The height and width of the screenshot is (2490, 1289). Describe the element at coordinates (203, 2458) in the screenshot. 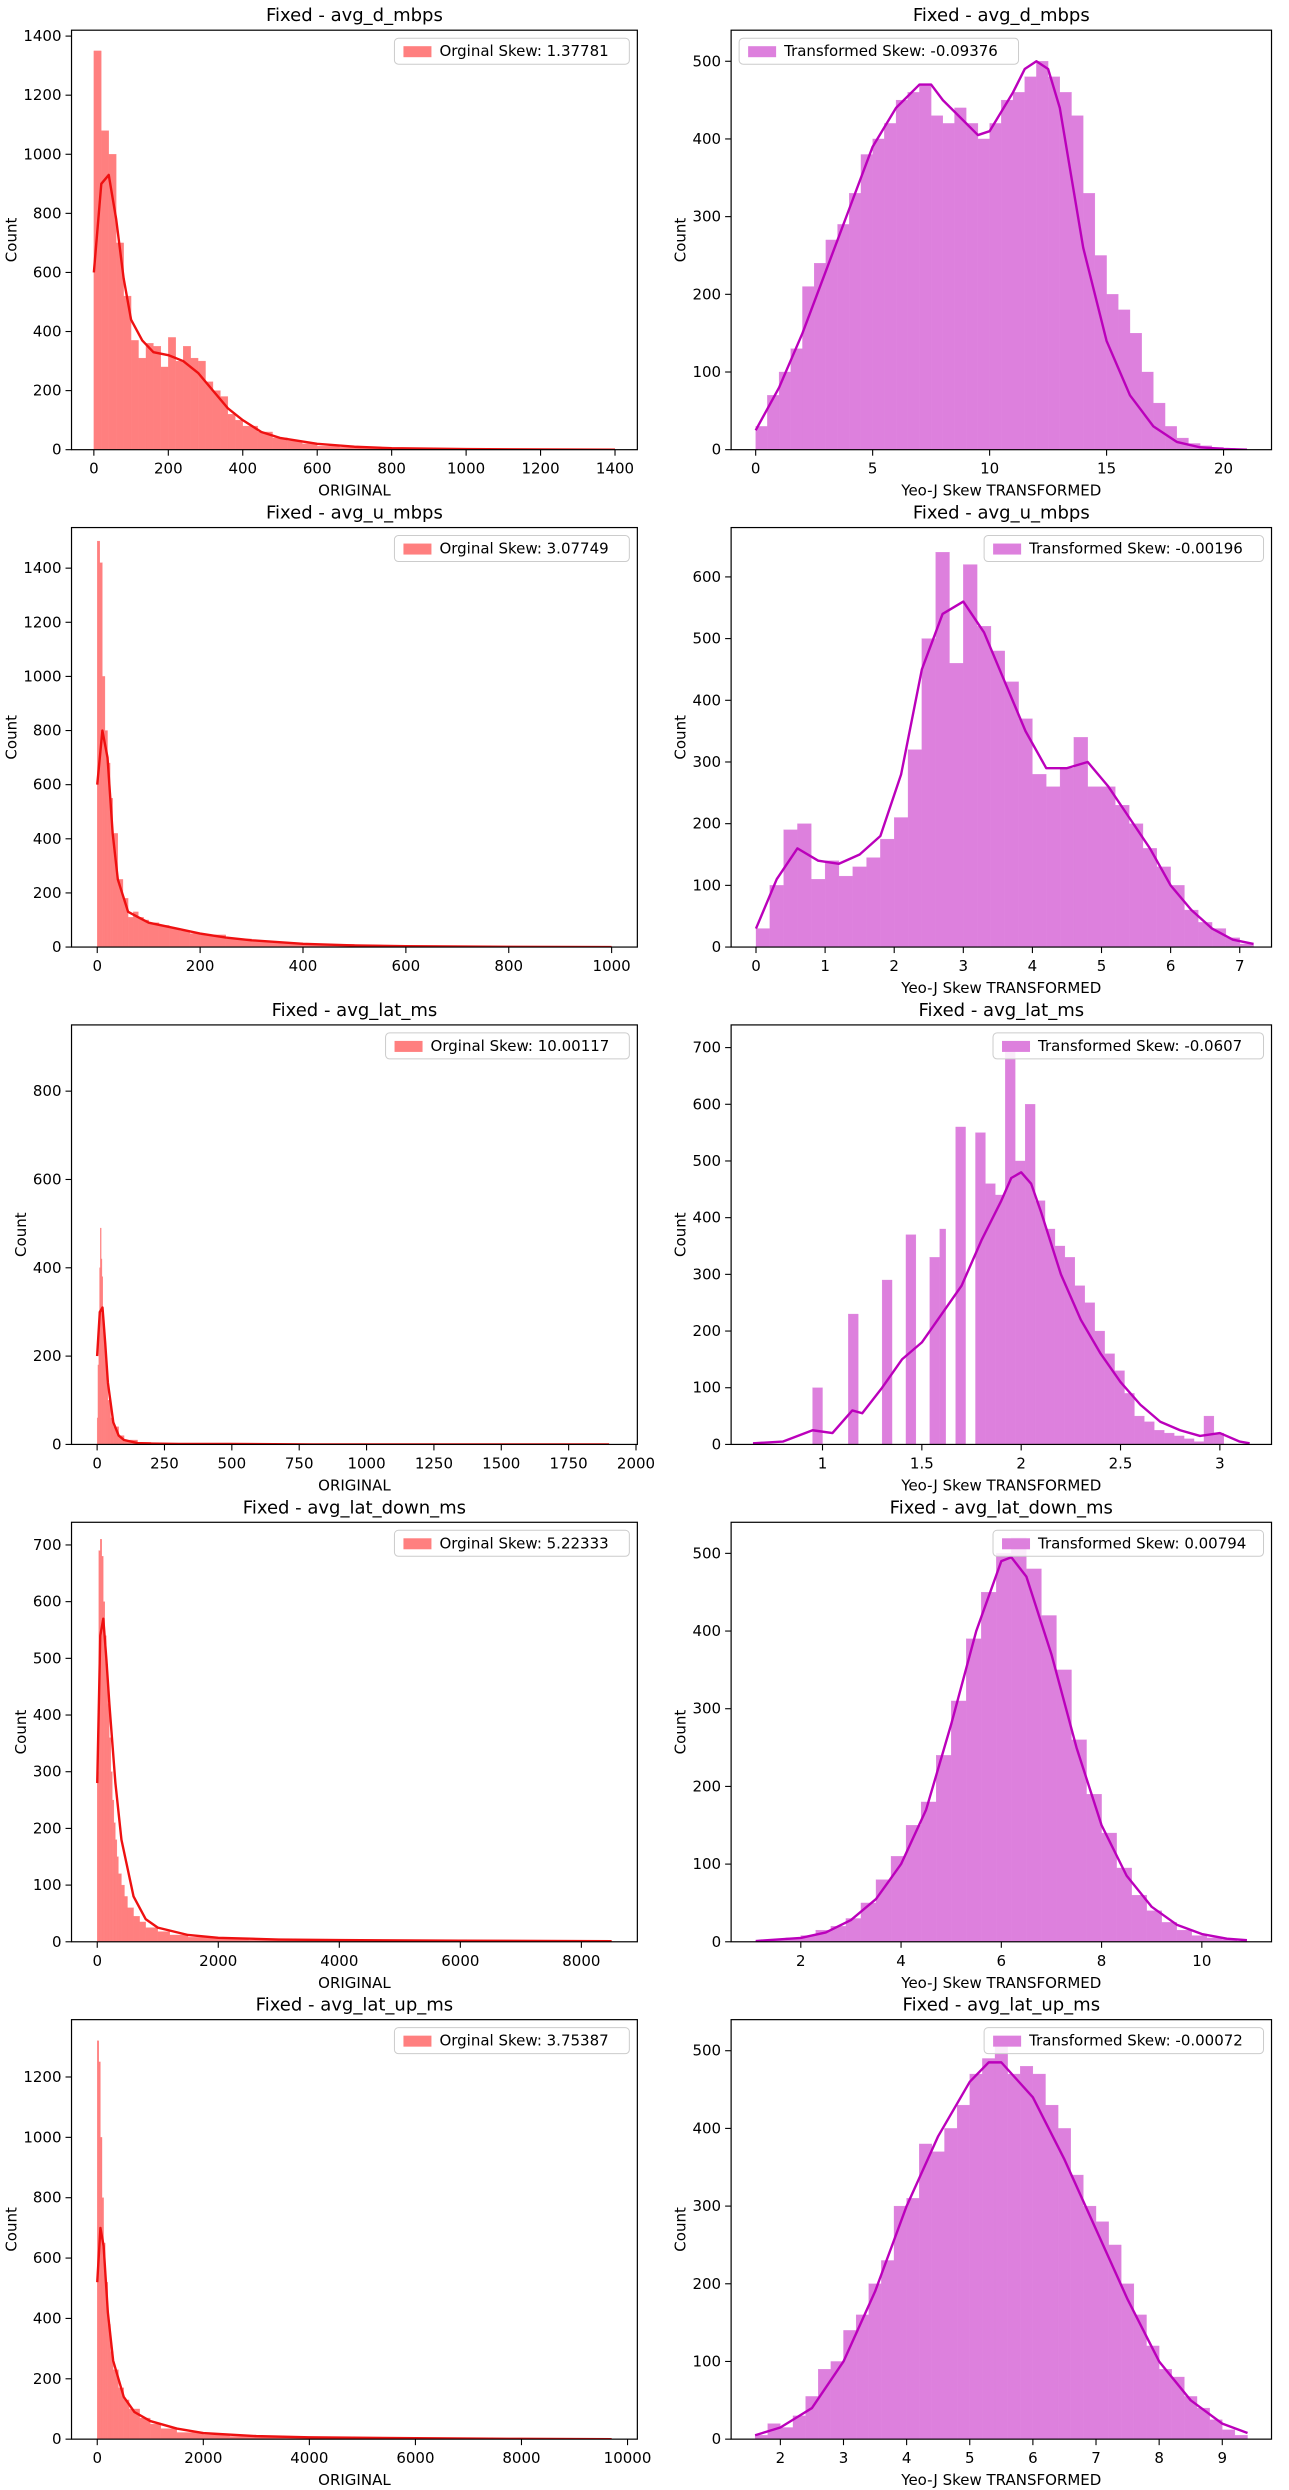

I see `x-tick-label: 2000` at that location.